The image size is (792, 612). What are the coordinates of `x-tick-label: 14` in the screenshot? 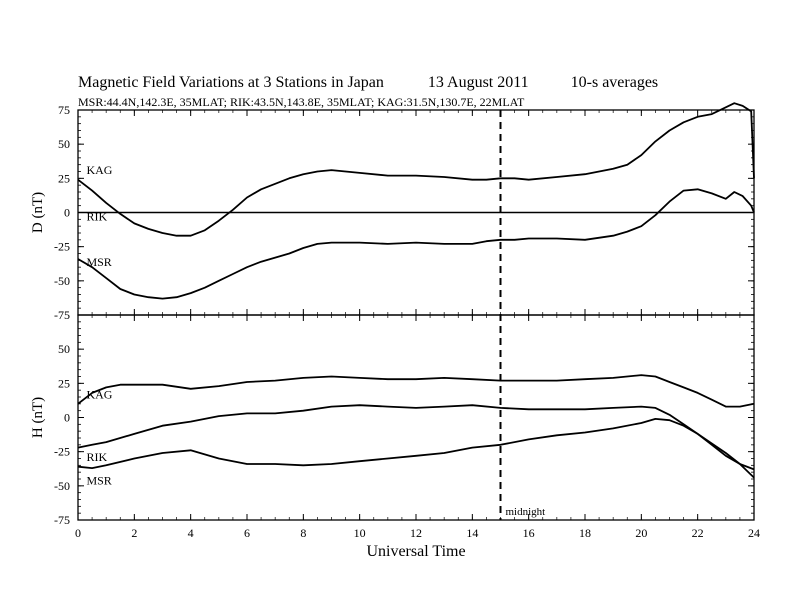 It's located at (472, 533).